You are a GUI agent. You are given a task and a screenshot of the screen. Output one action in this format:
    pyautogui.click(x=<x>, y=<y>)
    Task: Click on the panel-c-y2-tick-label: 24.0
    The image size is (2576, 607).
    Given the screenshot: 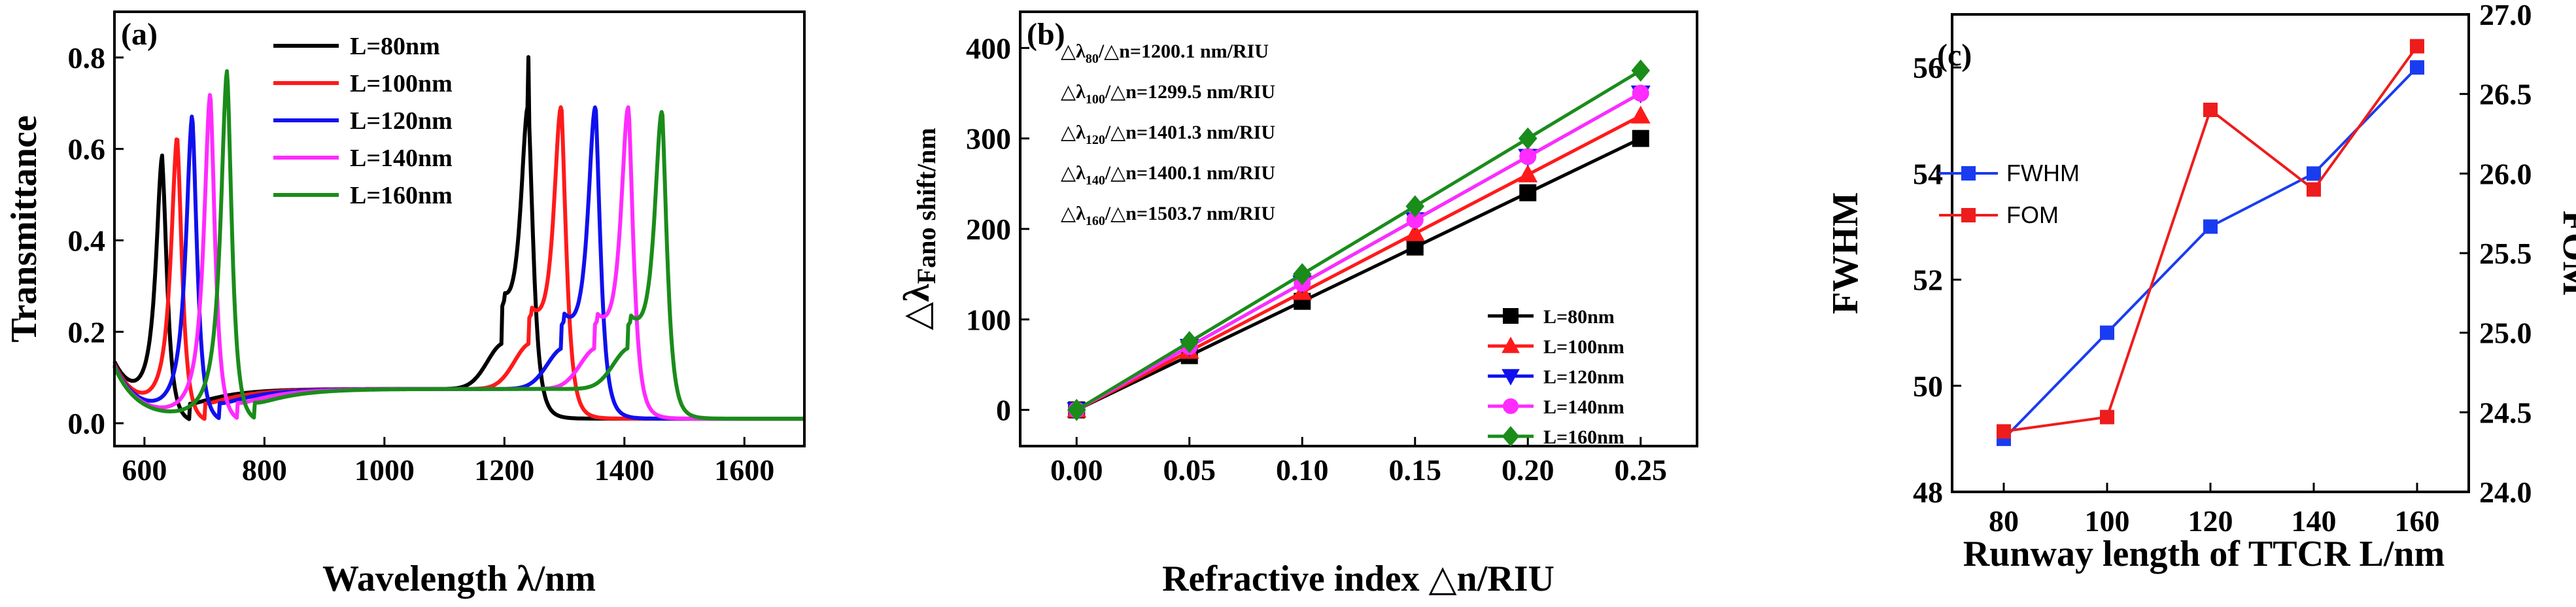 What is the action you would take?
    pyautogui.click(x=2506, y=492)
    